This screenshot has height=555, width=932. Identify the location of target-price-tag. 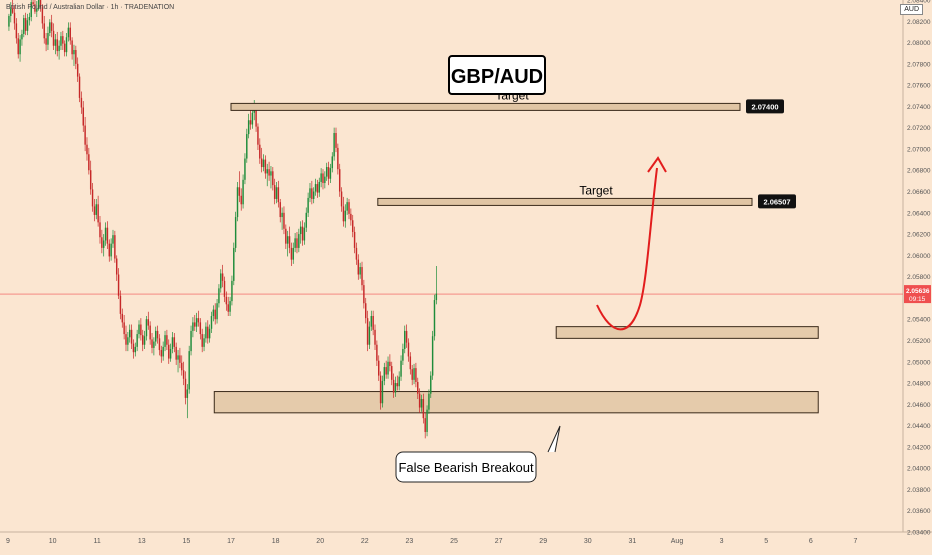
(777, 201).